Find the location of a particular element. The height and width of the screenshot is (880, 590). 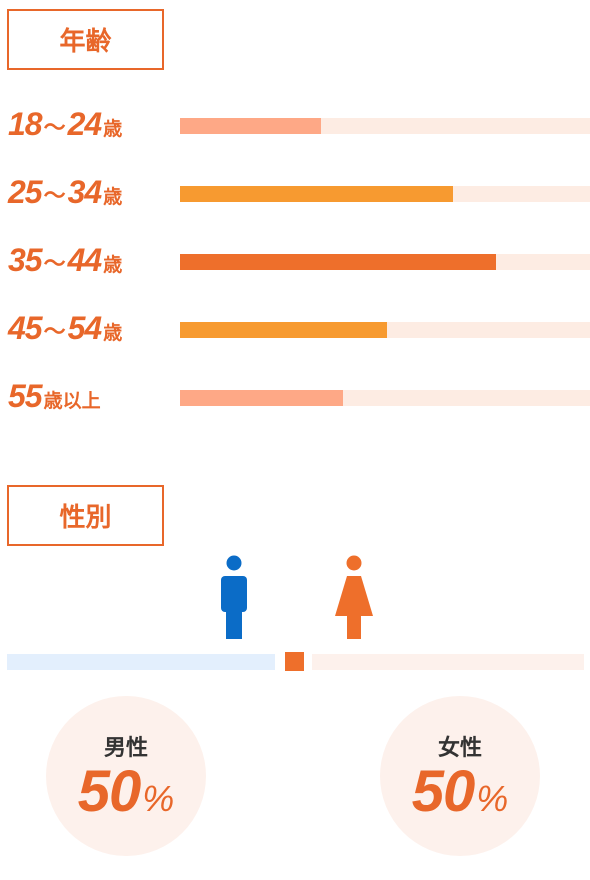

male-label: 男性 is located at coordinates (125, 748).